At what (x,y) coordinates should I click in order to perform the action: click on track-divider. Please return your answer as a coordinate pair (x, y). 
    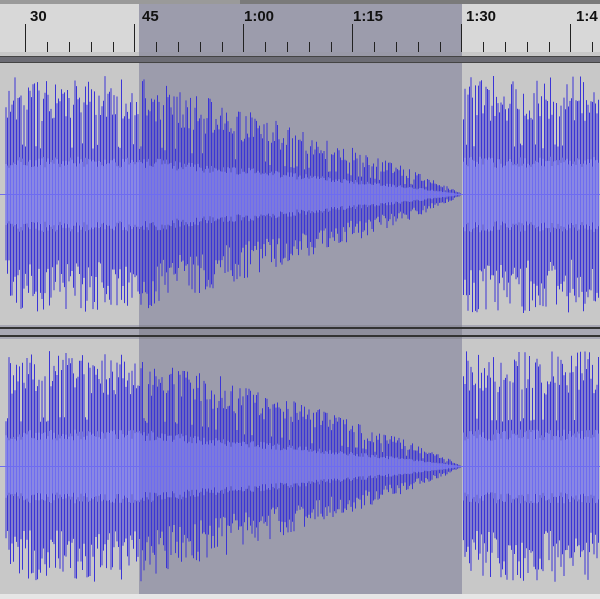
    Looking at the image, I should click on (300, 332).